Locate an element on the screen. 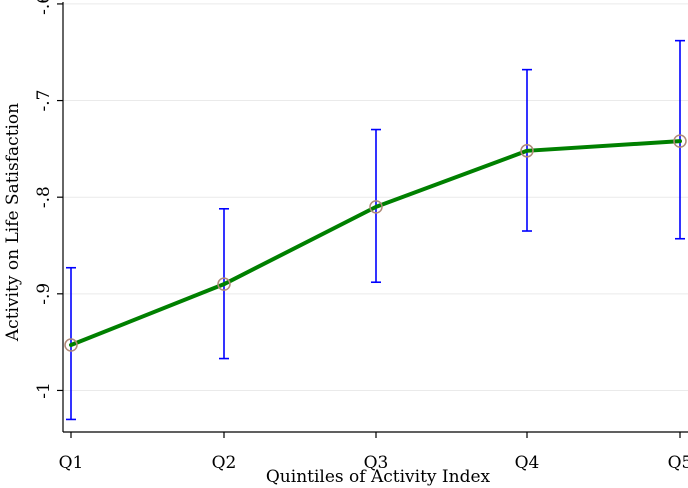  y-tick-label: -.7 is located at coordinates (44, 101).